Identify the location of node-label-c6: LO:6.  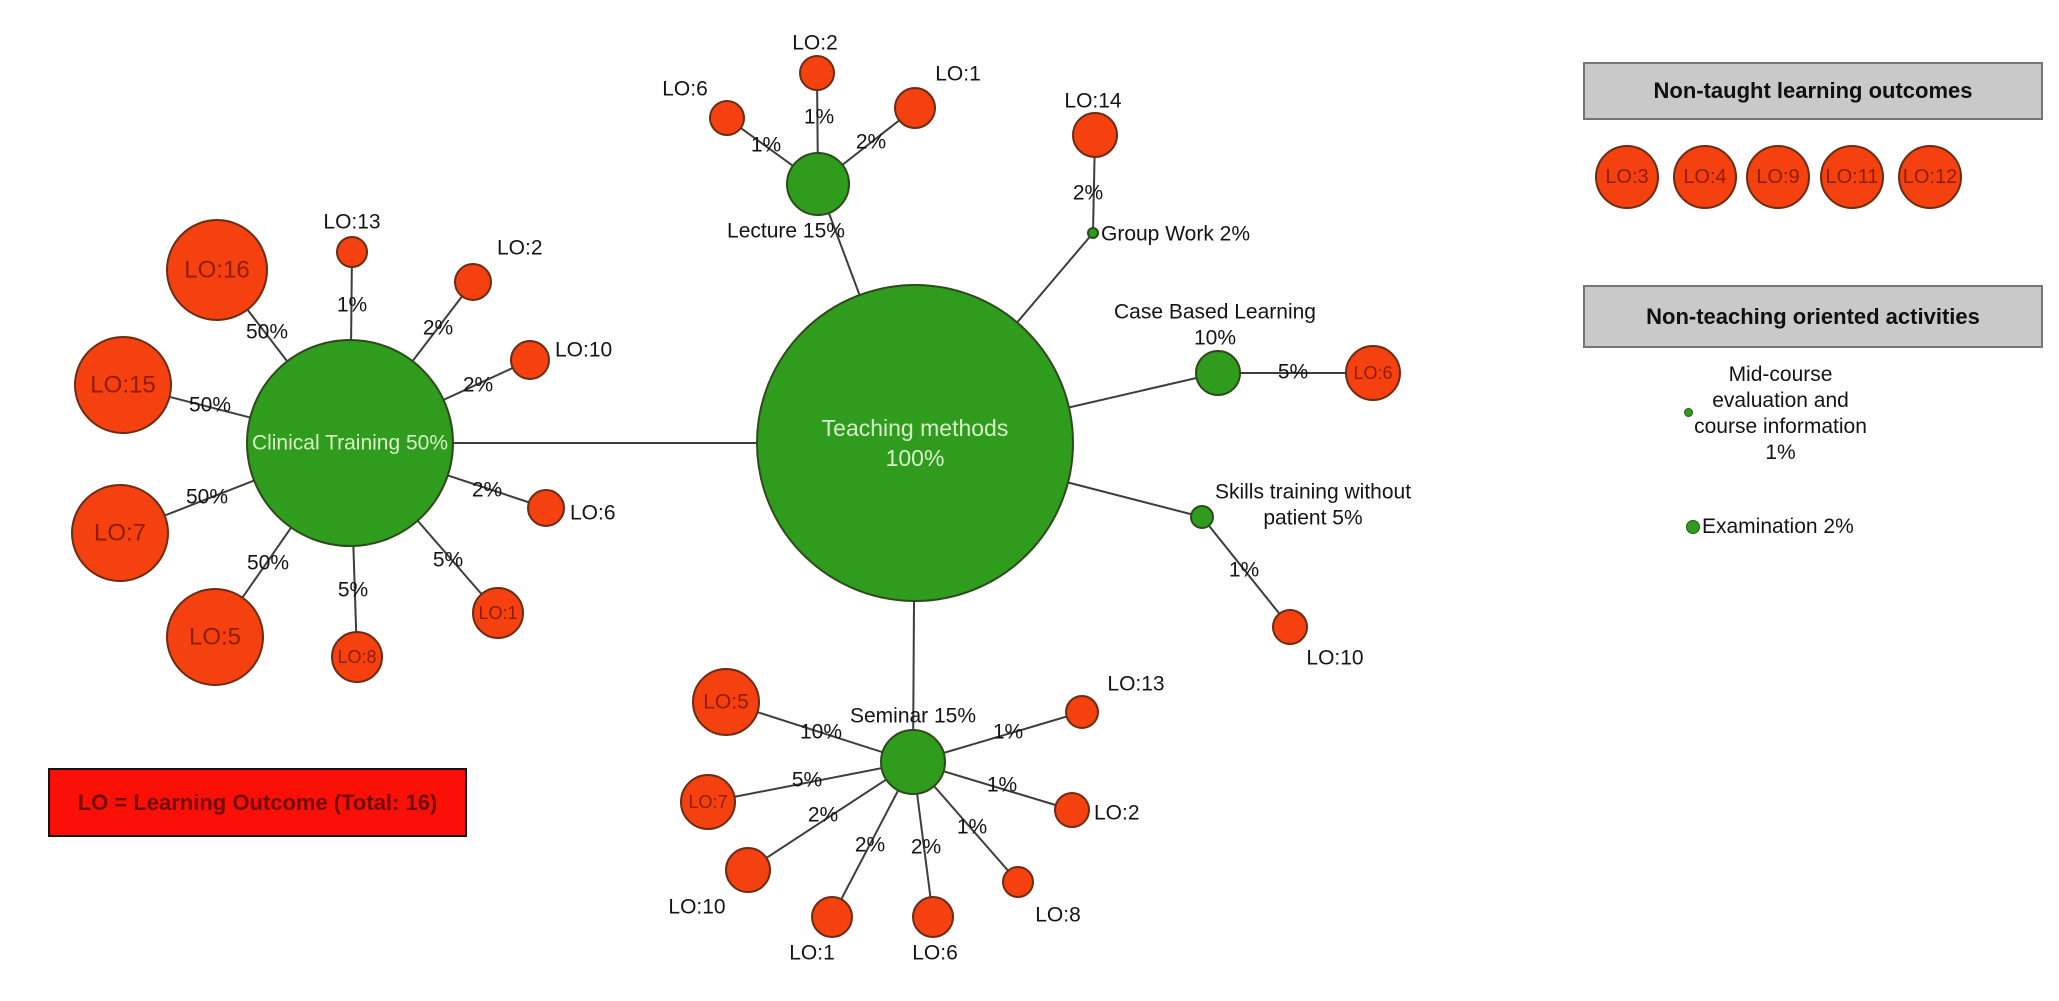
(593, 513).